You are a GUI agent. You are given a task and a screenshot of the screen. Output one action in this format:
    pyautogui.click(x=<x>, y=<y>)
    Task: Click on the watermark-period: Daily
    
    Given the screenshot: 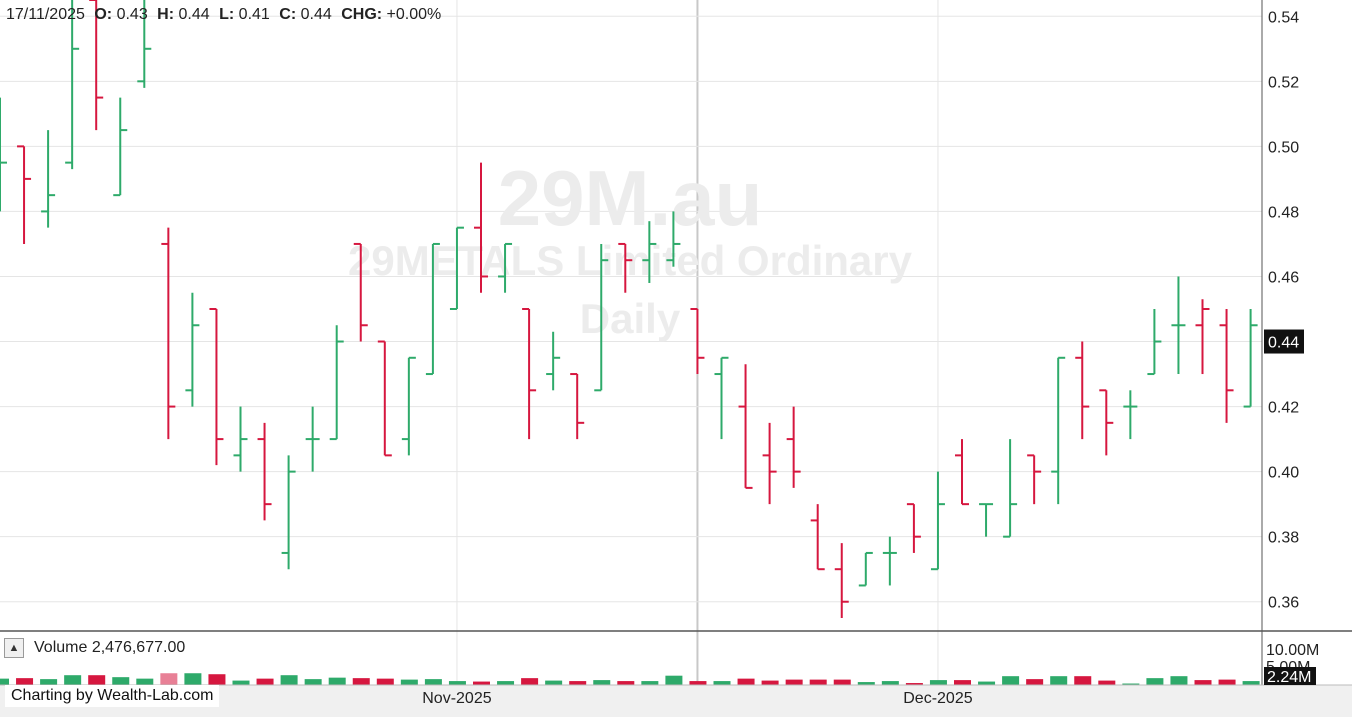 What is the action you would take?
    pyautogui.click(x=630, y=318)
    